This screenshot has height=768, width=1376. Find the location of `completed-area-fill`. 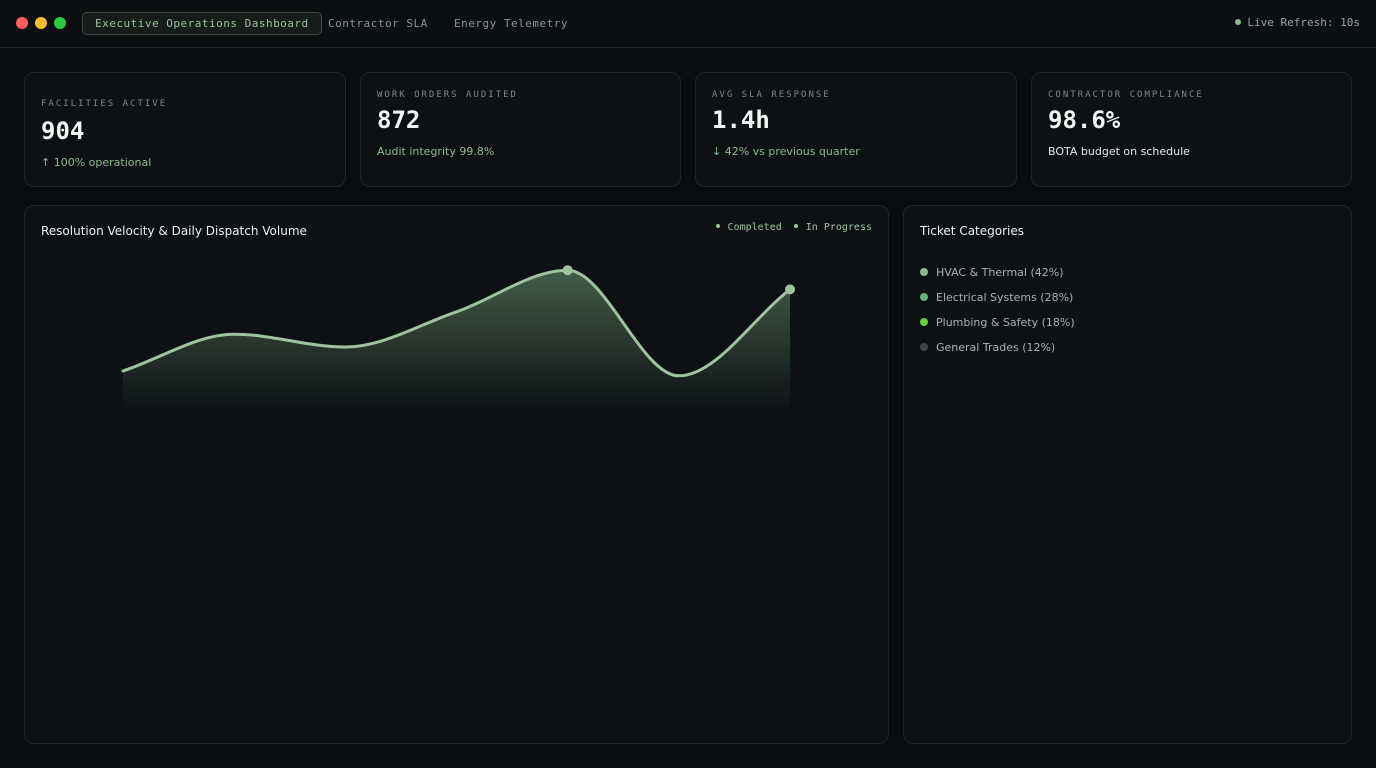

completed-area-fill is located at coordinates (456, 340).